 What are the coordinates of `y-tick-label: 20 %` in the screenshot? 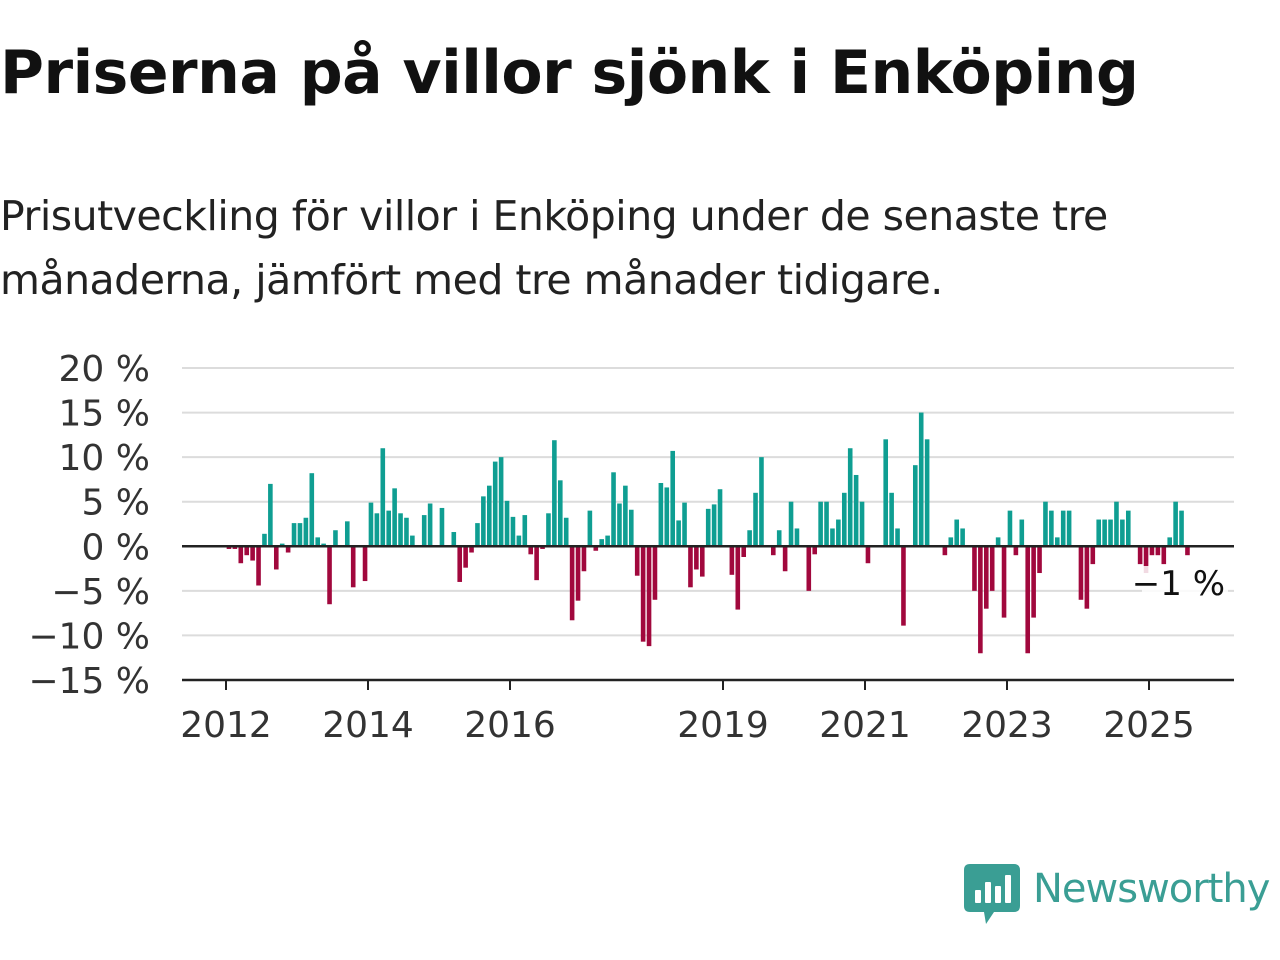 It's located at (104, 369).